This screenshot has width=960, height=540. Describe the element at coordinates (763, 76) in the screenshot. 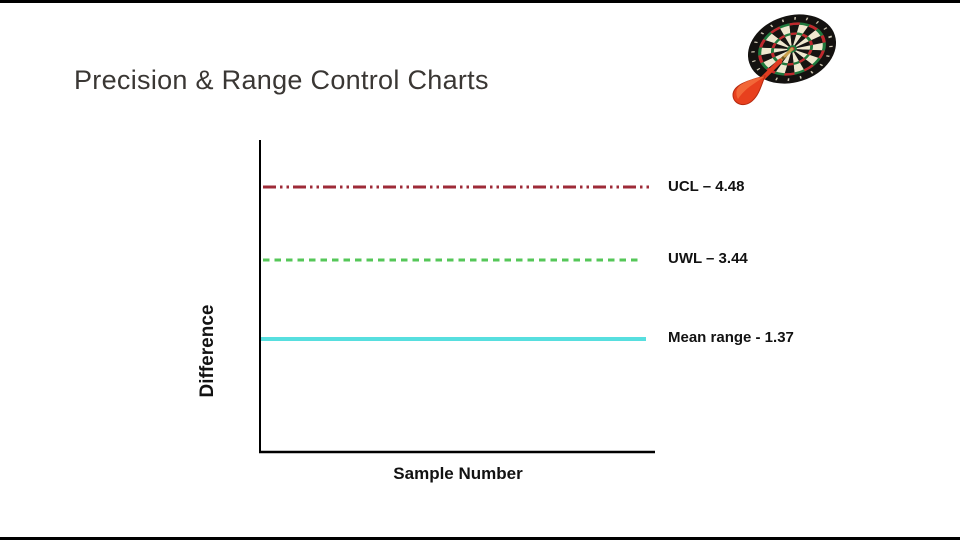

I see `dart-icon` at that location.